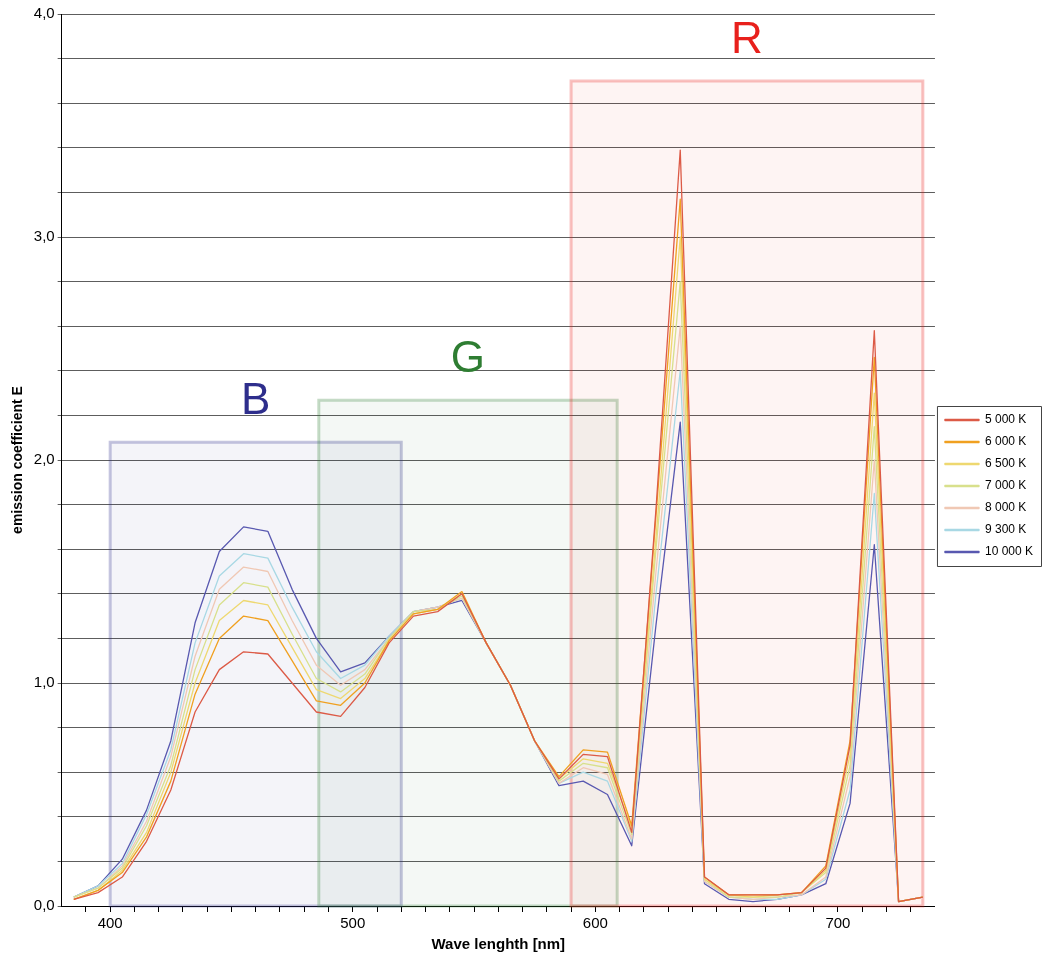 This screenshot has height=964, width=1047. I want to click on x-tick-label: 600, so click(595, 923).